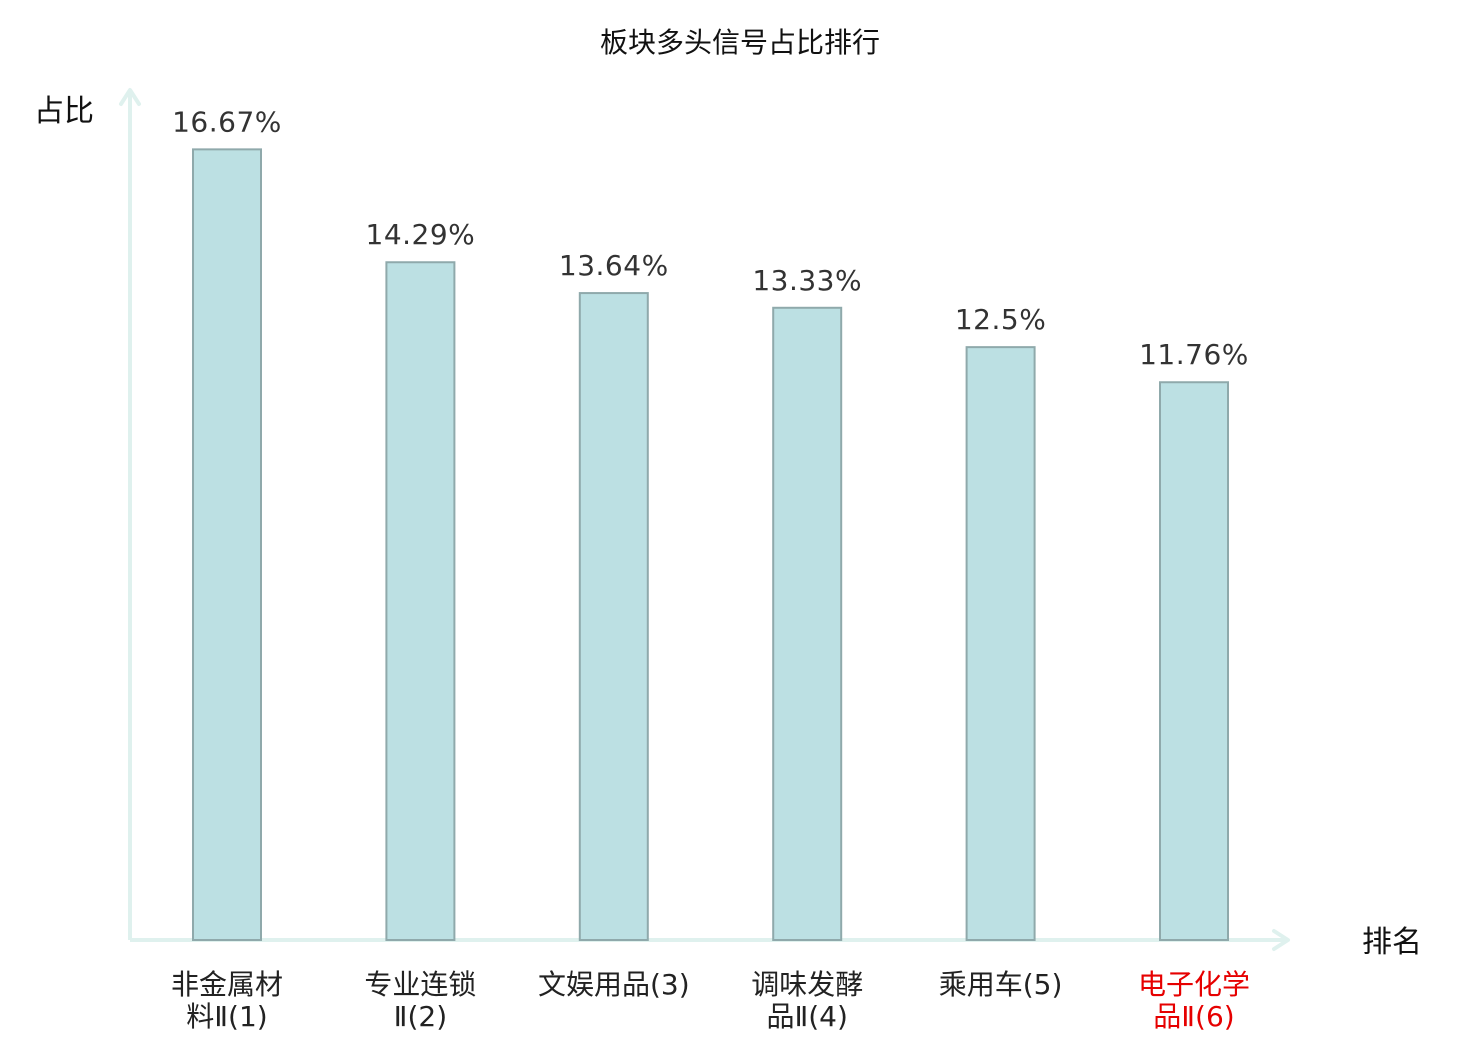  What do you see at coordinates (1000, 319) in the screenshot?
I see `data-label: 12.5%` at bounding box center [1000, 319].